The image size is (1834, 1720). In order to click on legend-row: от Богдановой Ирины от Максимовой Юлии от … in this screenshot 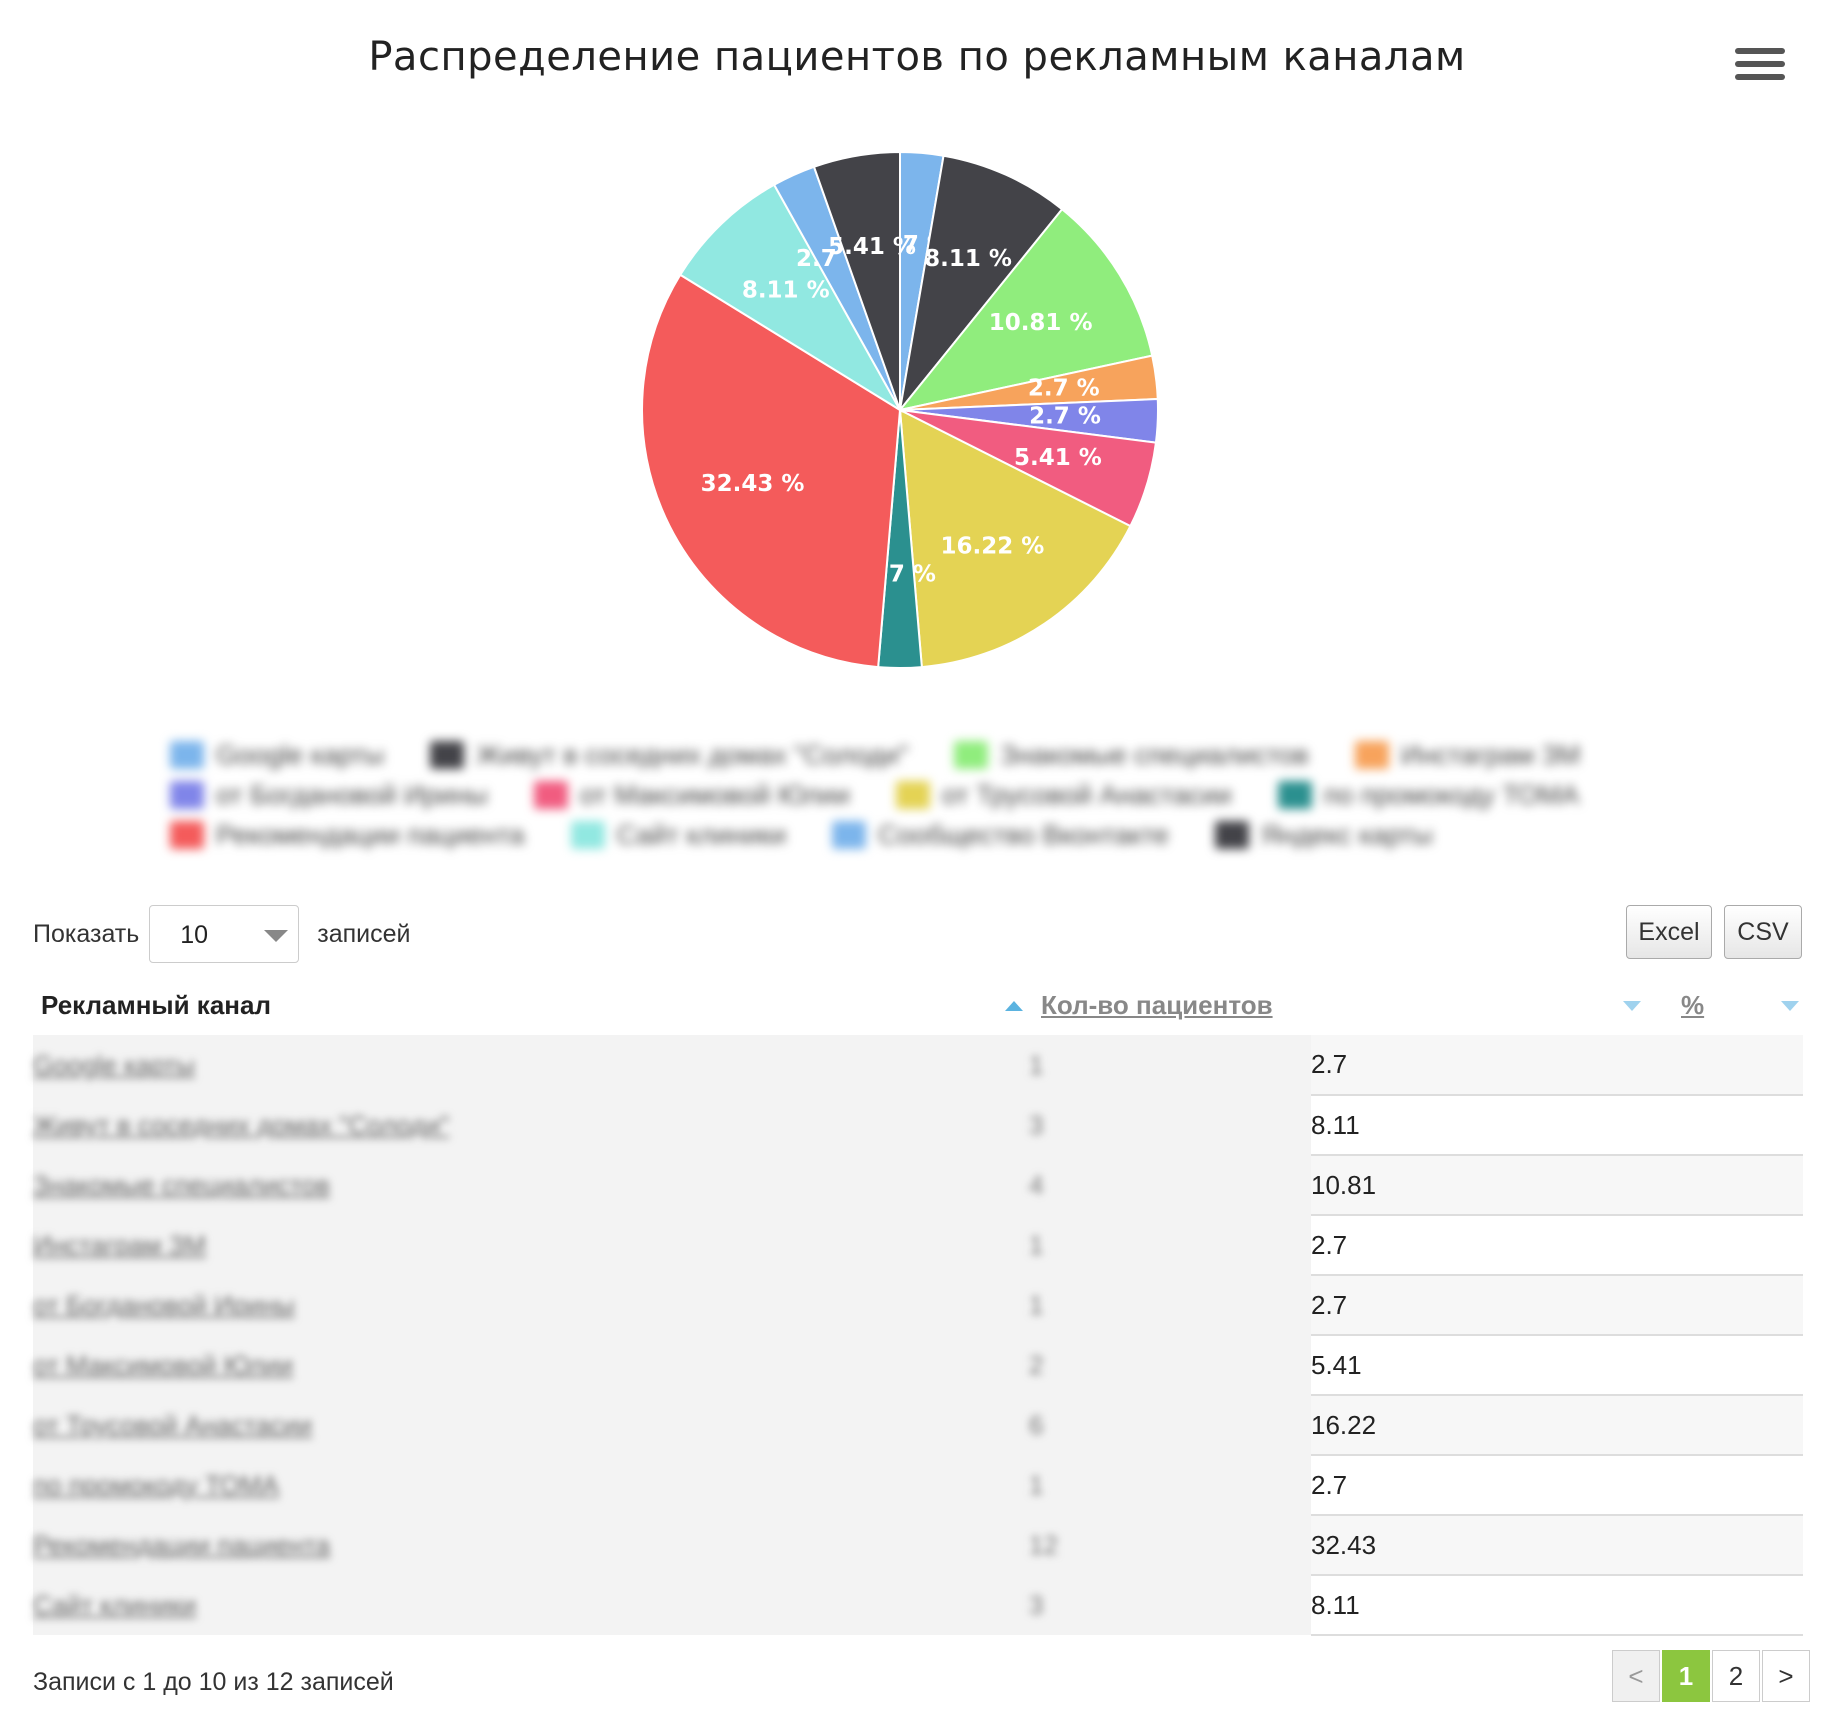, I will do `click(930, 795)`.